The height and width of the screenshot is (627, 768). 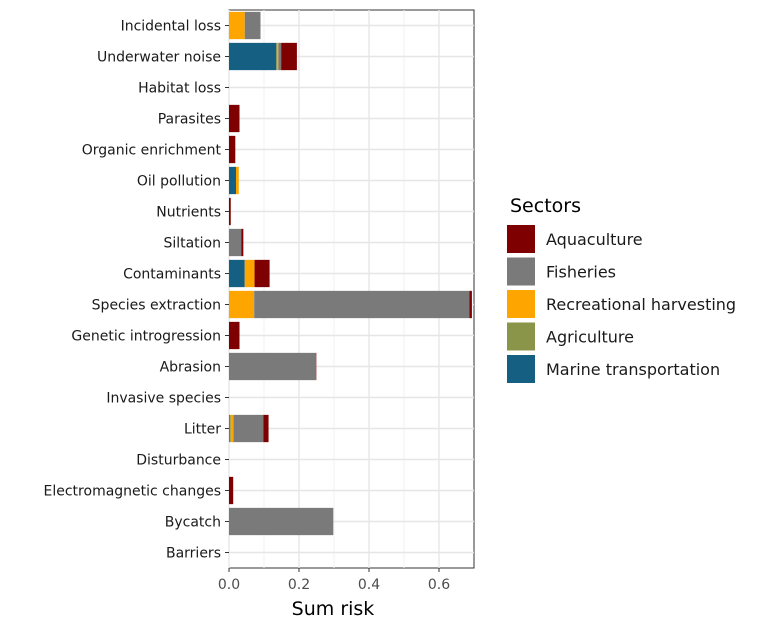 What do you see at coordinates (641, 304) in the screenshot?
I see `legend-label: Recreational harvesting` at bounding box center [641, 304].